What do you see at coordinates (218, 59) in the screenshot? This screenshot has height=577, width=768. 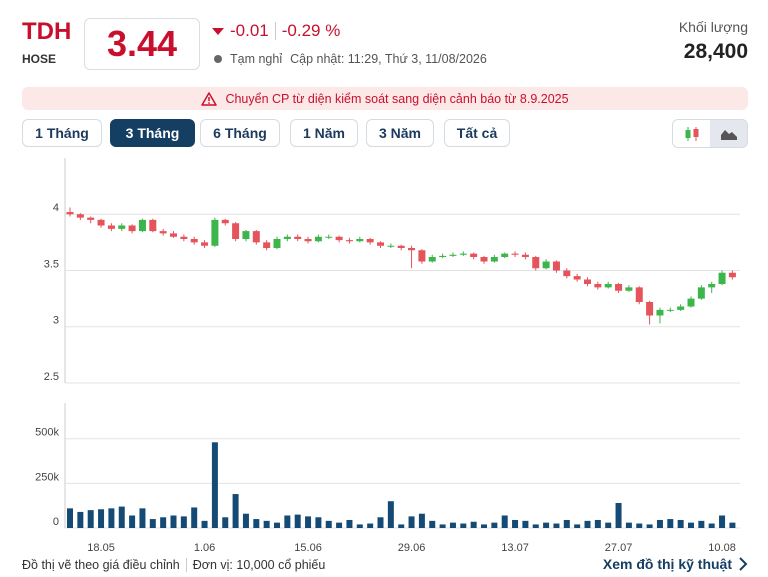 I see `status-dot` at bounding box center [218, 59].